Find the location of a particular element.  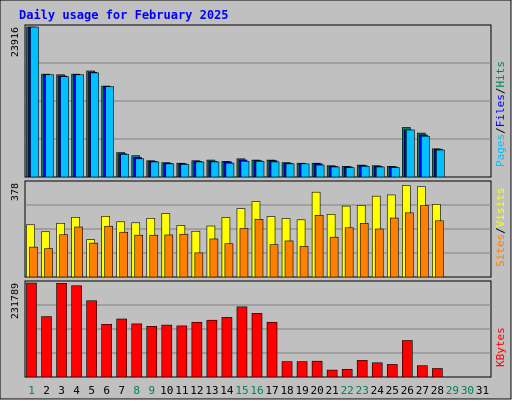

x-tick-label-day-20: 20 is located at coordinates (317, 390).